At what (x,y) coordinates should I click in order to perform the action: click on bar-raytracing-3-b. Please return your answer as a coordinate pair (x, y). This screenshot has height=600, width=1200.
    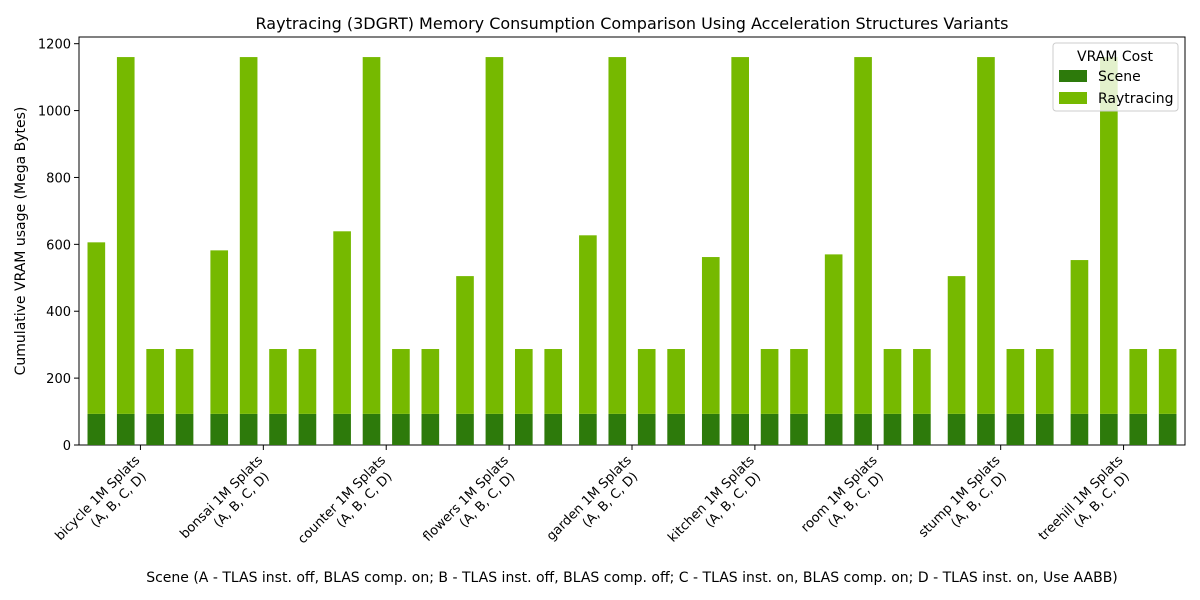
    Looking at the image, I should click on (494, 235).